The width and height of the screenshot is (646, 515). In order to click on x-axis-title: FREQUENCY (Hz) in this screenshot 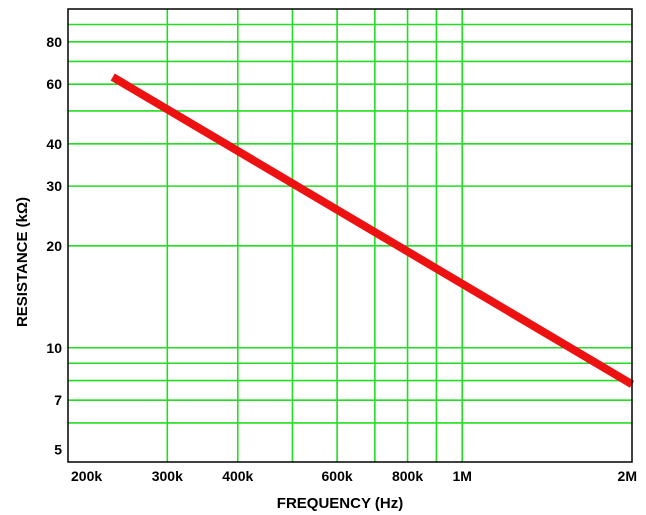, I will do `click(340, 503)`.